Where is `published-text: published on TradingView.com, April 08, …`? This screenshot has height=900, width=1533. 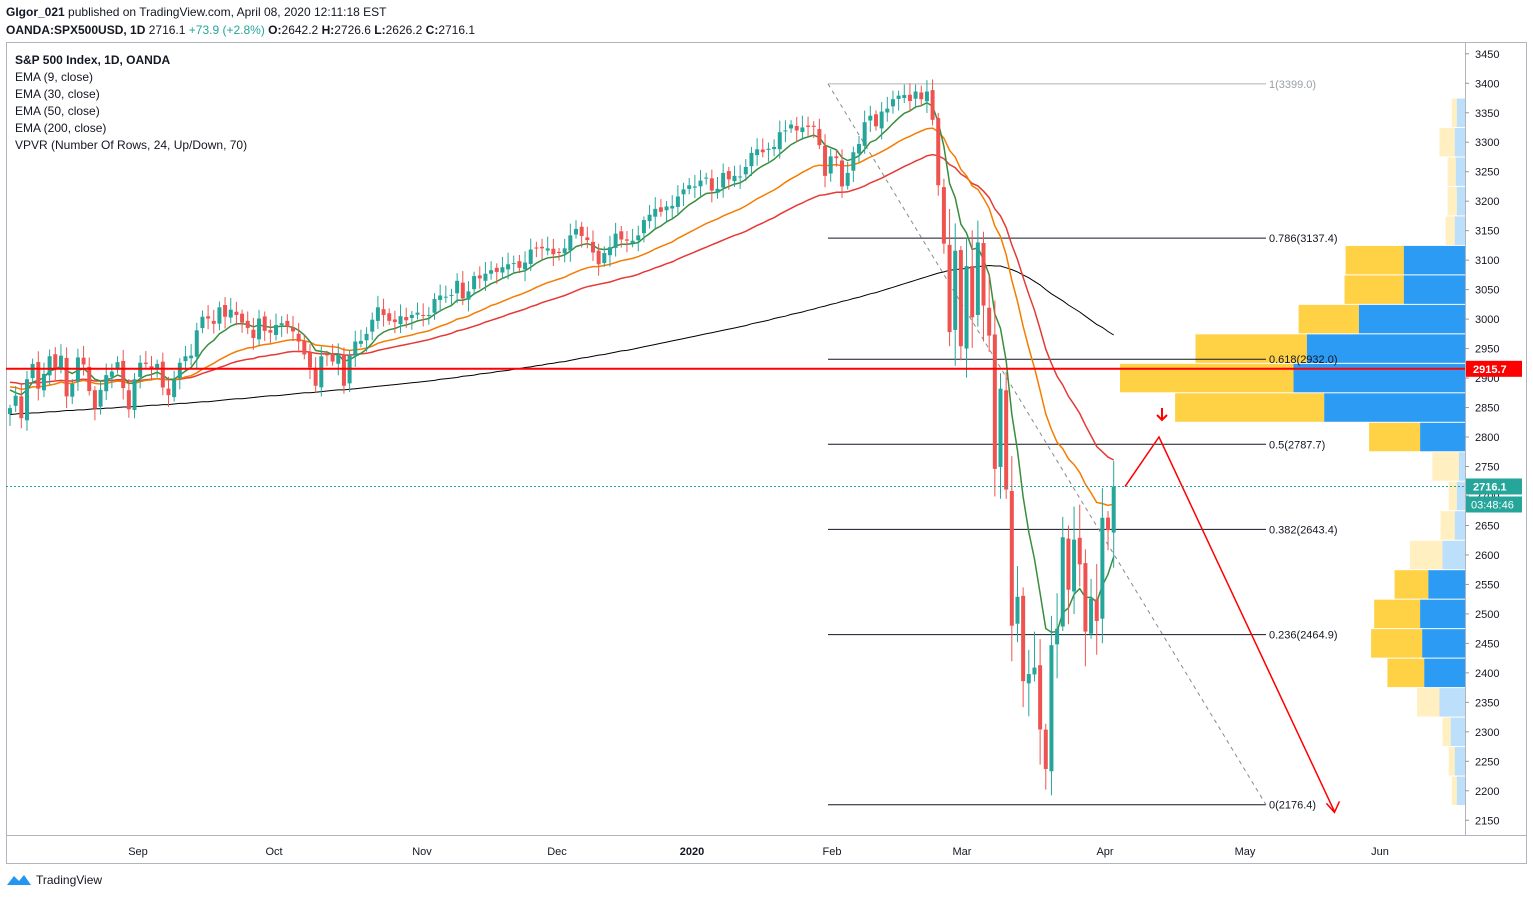
published-text: published on TradingView.com, April 08, … is located at coordinates (227, 12).